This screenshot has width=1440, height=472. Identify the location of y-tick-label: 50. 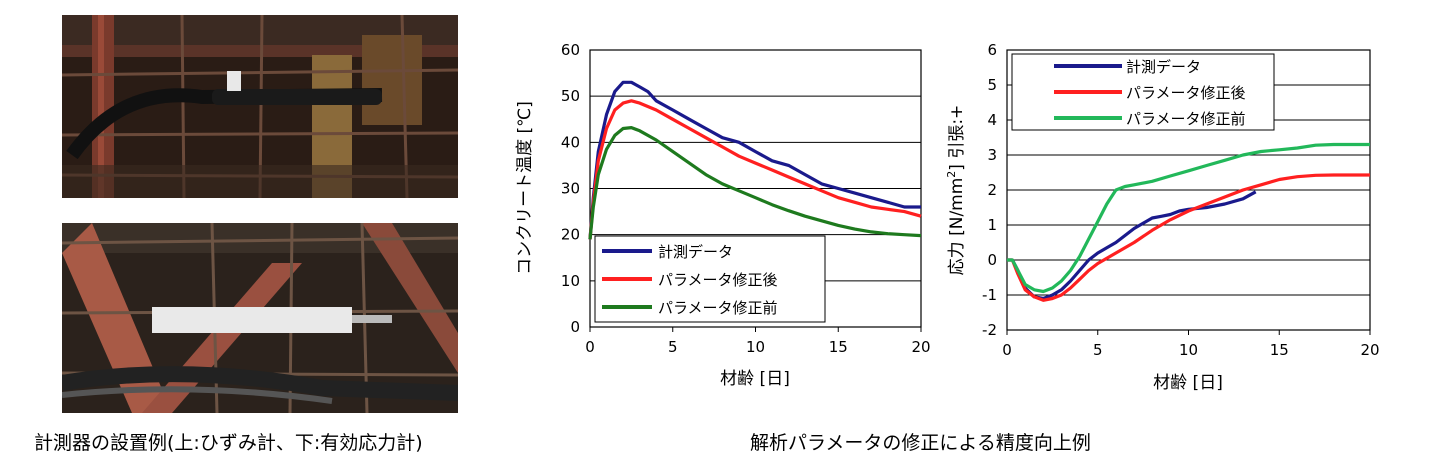
(570, 96).